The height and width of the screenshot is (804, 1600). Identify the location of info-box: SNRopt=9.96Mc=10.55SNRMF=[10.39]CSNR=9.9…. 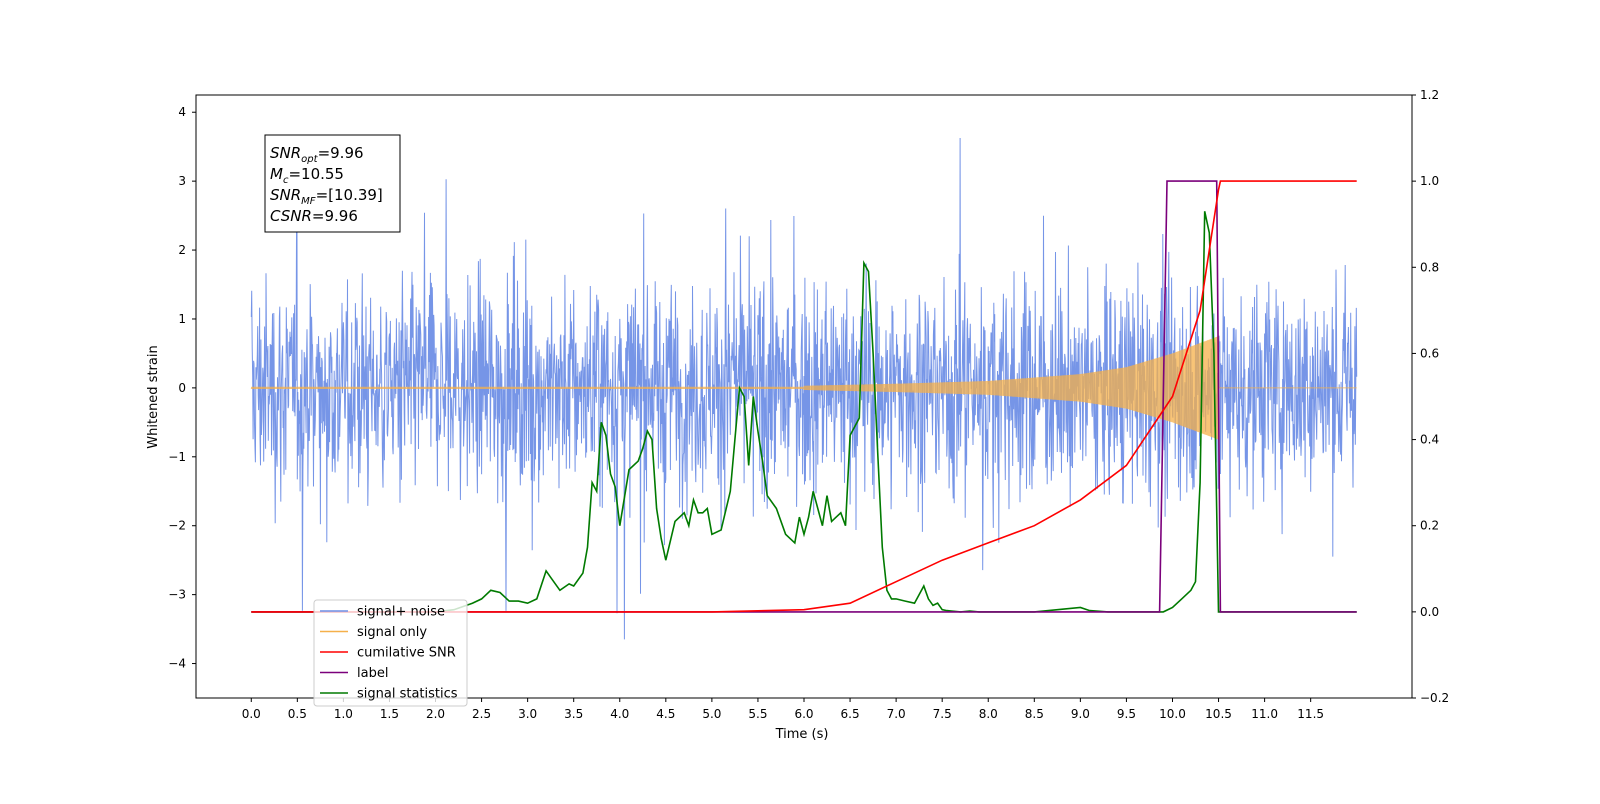
(332, 183).